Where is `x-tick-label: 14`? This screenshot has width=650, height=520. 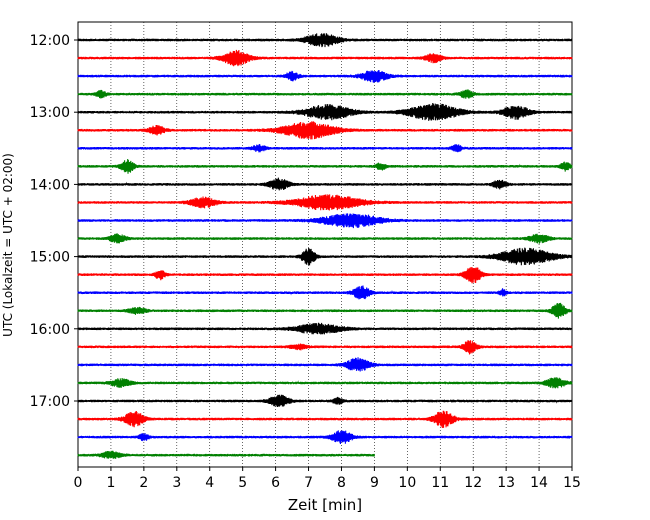 x-tick-label: 14 is located at coordinates (539, 483).